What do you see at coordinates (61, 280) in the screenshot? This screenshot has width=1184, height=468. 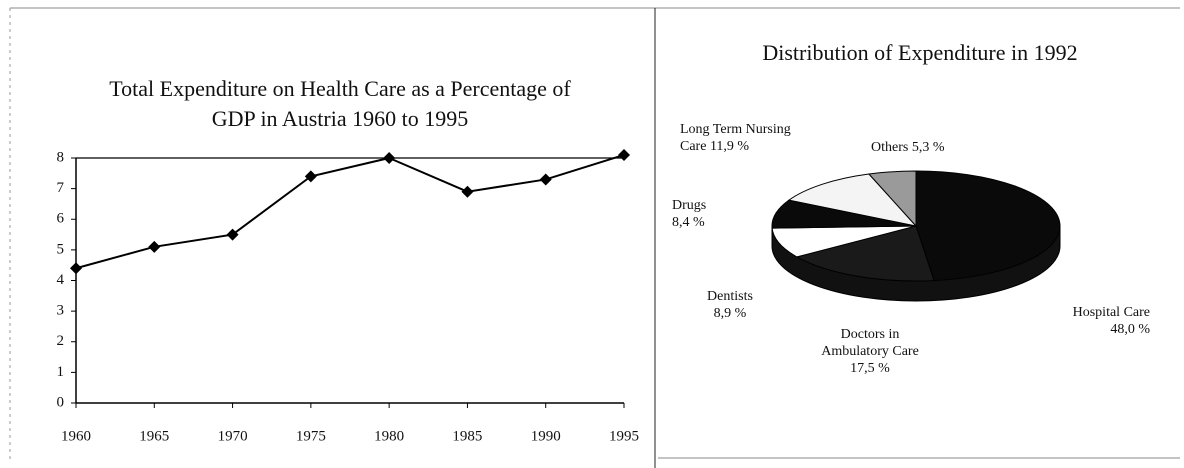 I see `y-tick-label: 4` at bounding box center [61, 280].